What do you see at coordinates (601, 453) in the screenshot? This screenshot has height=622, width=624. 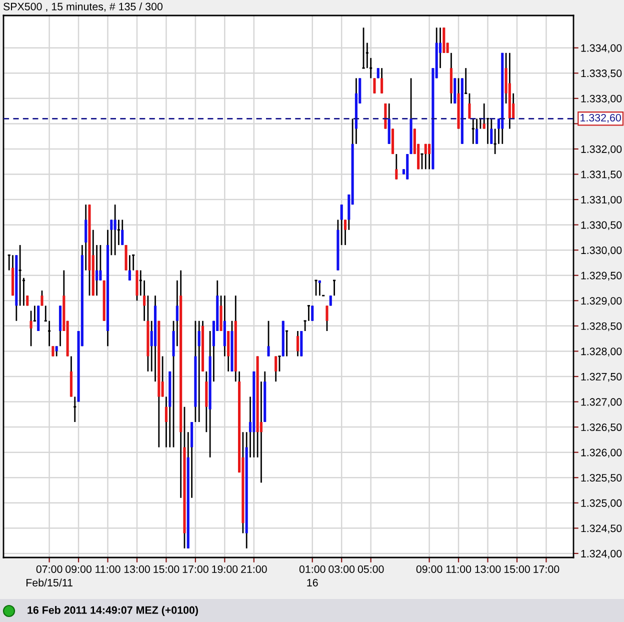 I see `y-tick-label: 1.326,00` at bounding box center [601, 453].